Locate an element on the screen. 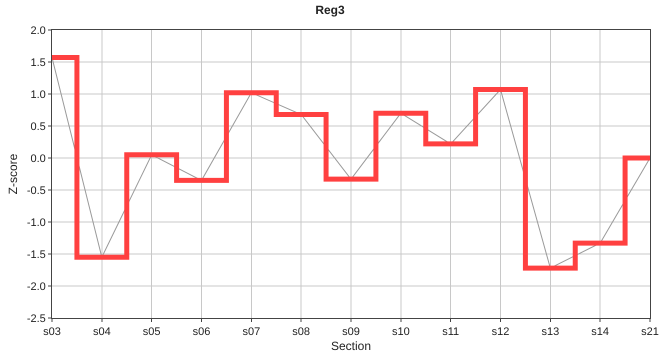  y-axis-title: Z-score is located at coordinates (13, 173).